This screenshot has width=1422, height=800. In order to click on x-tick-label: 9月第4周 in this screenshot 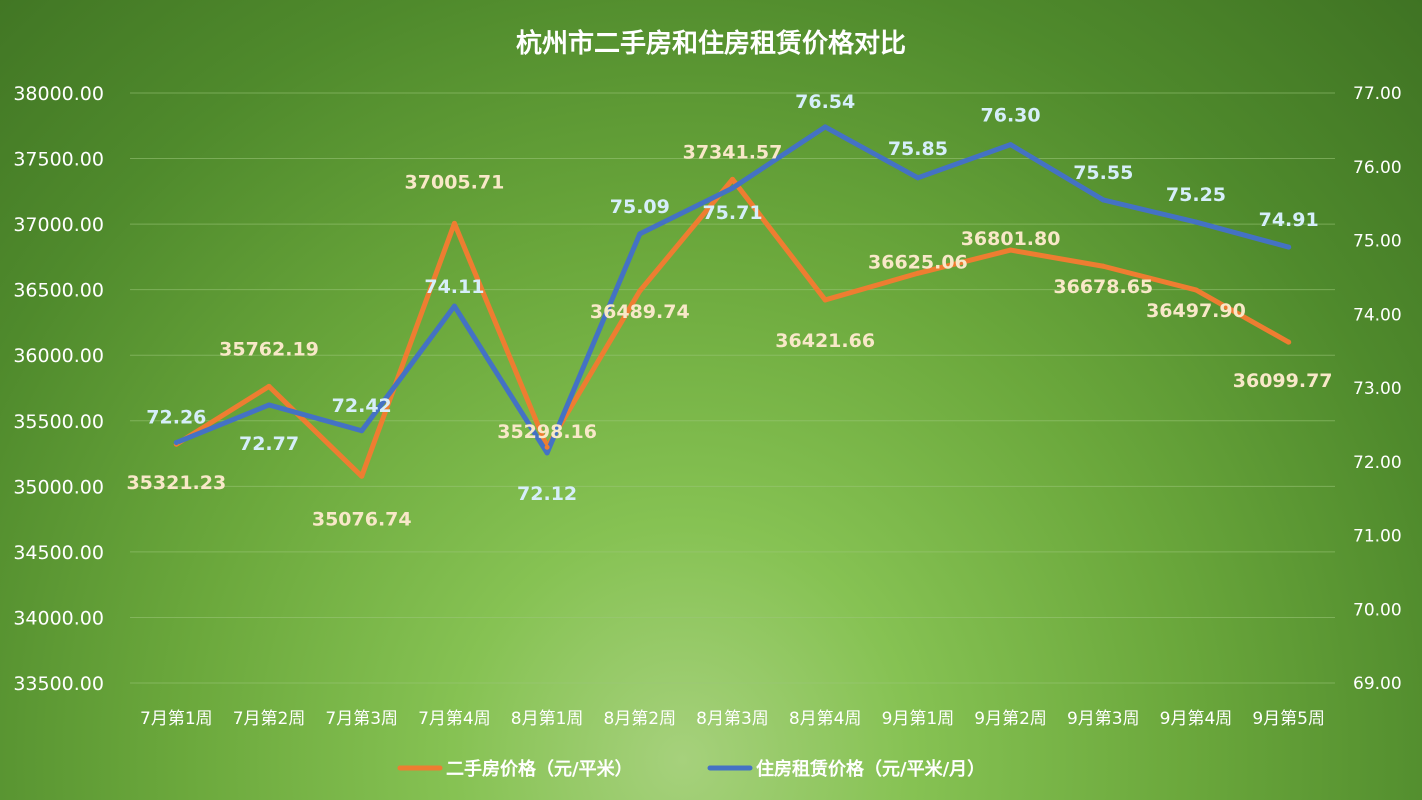, I will do `click(1196, 719)`.